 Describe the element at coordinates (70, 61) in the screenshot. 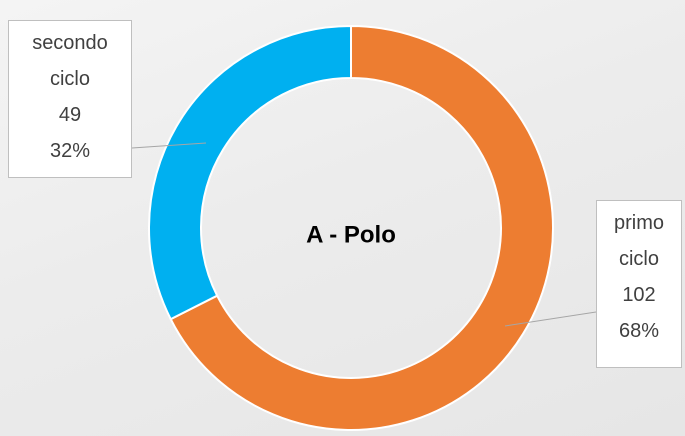

I see `label-category: secondo ciclo` at that location.